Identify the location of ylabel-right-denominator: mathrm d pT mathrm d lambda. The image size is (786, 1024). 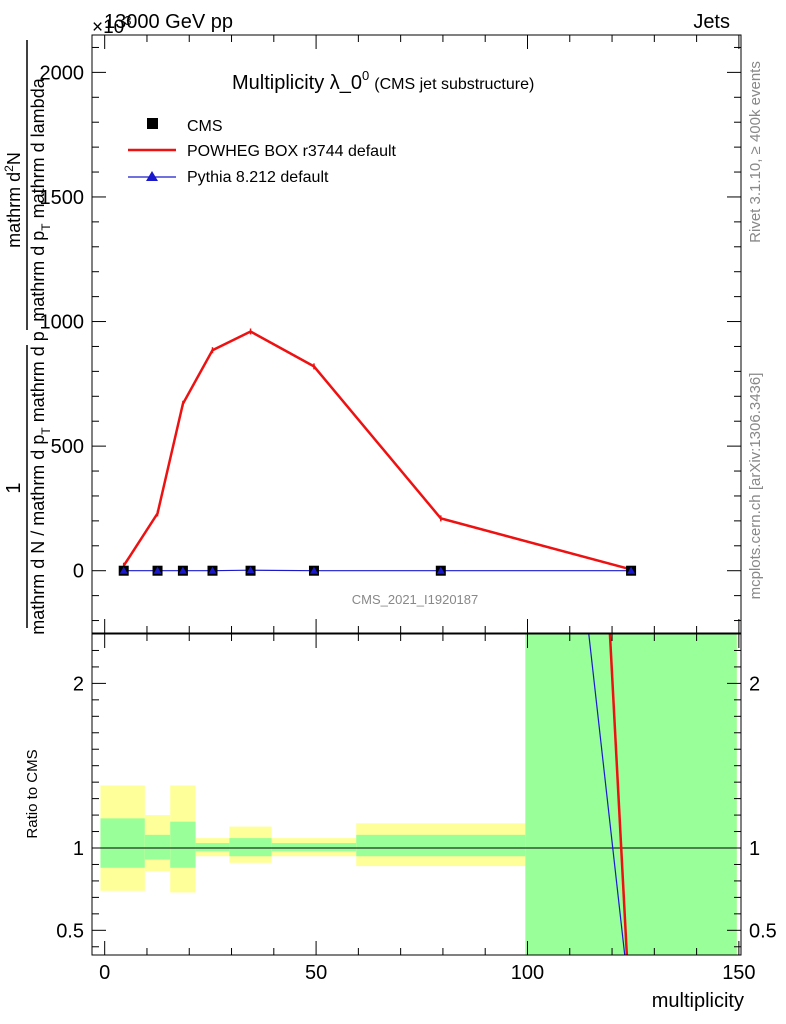
(40, 199).